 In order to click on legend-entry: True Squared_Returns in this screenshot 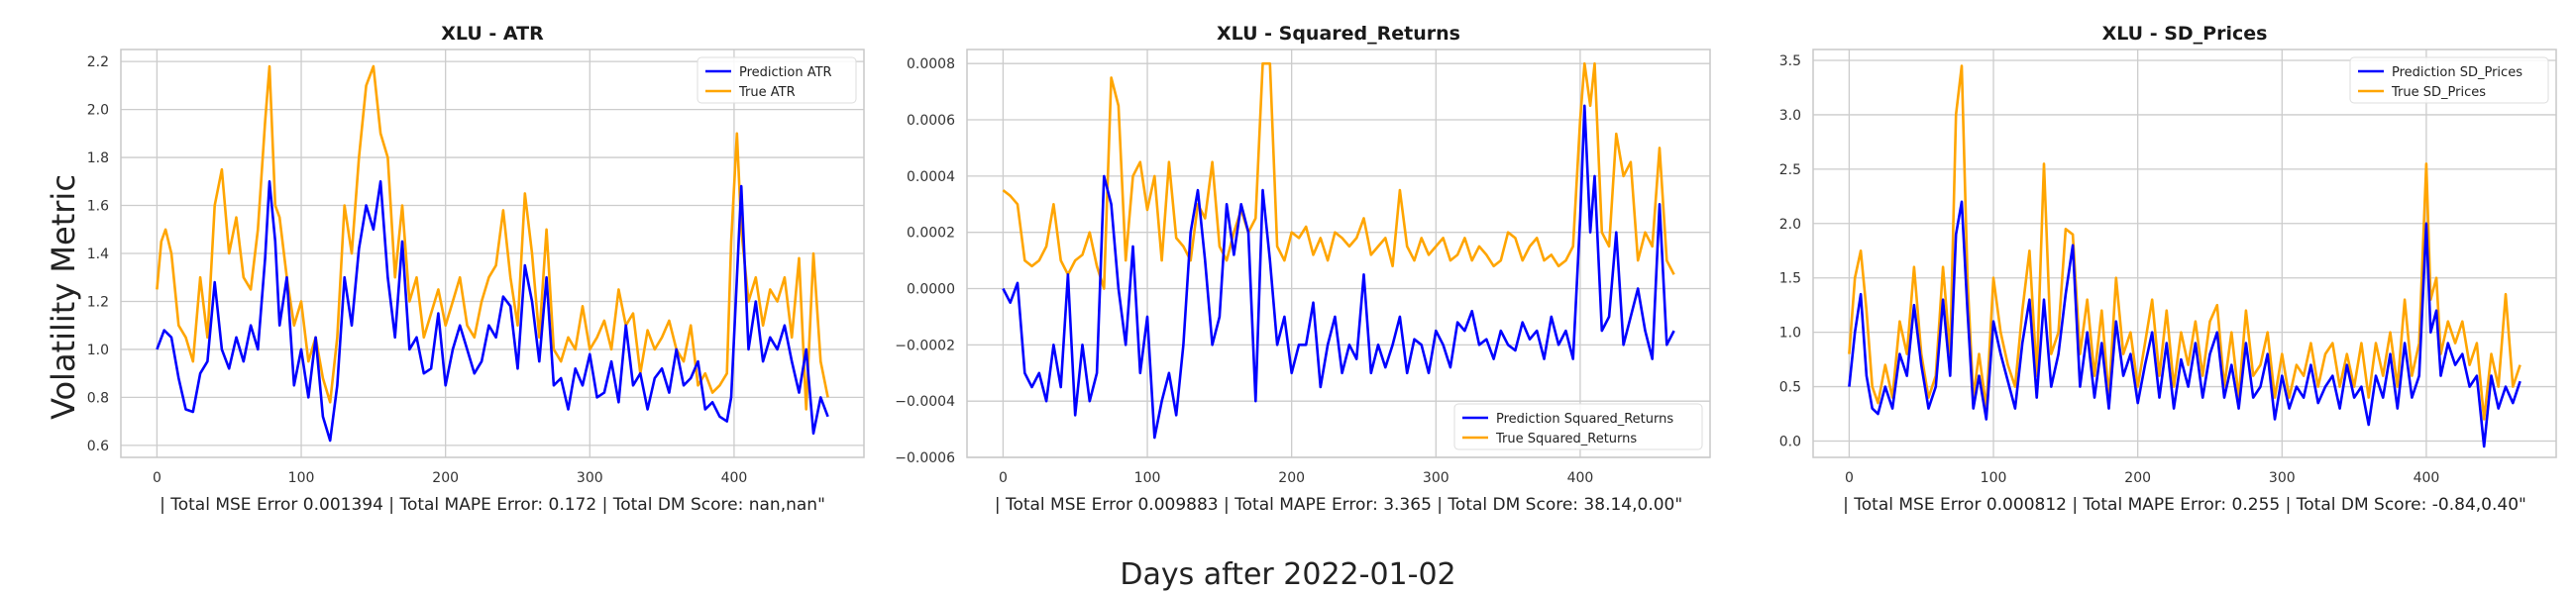, I will do `click(1566, 439)`.